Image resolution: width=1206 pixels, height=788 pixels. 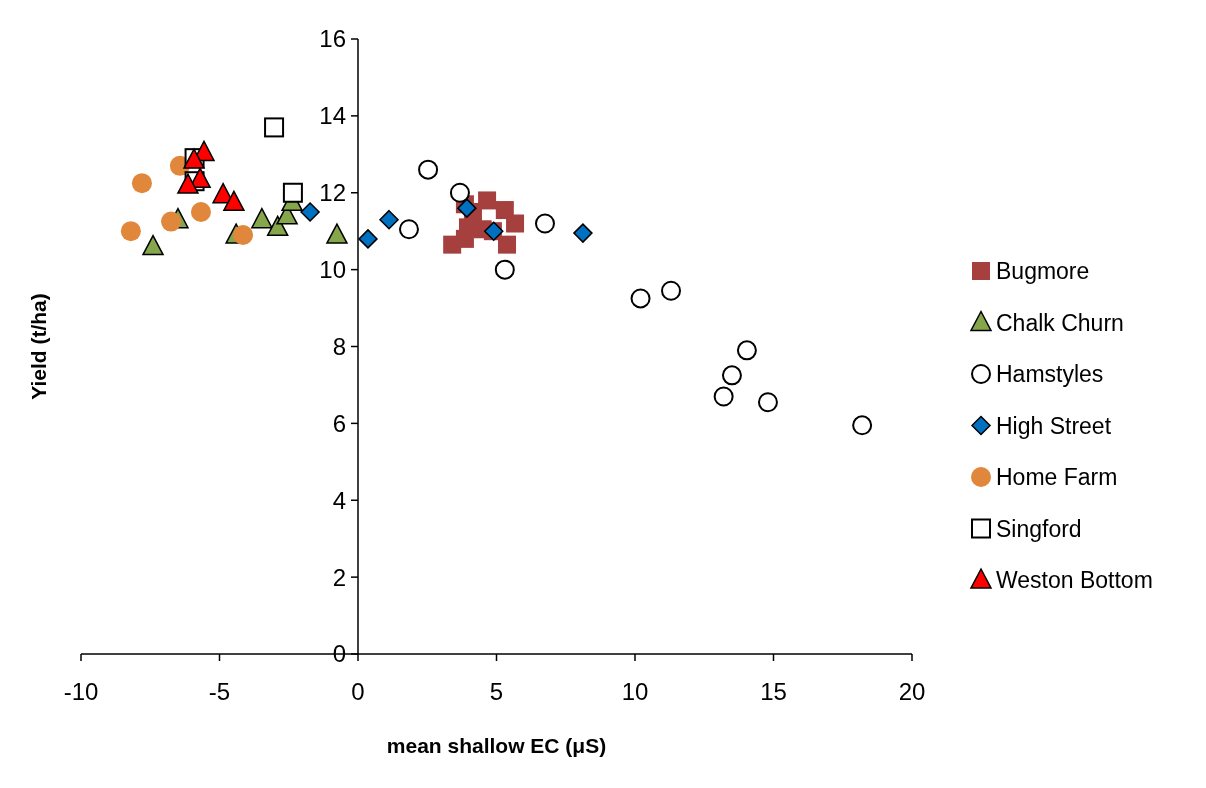 I want to click on y-axis-title: Yield (t/ha), so click(x=38, y=346).